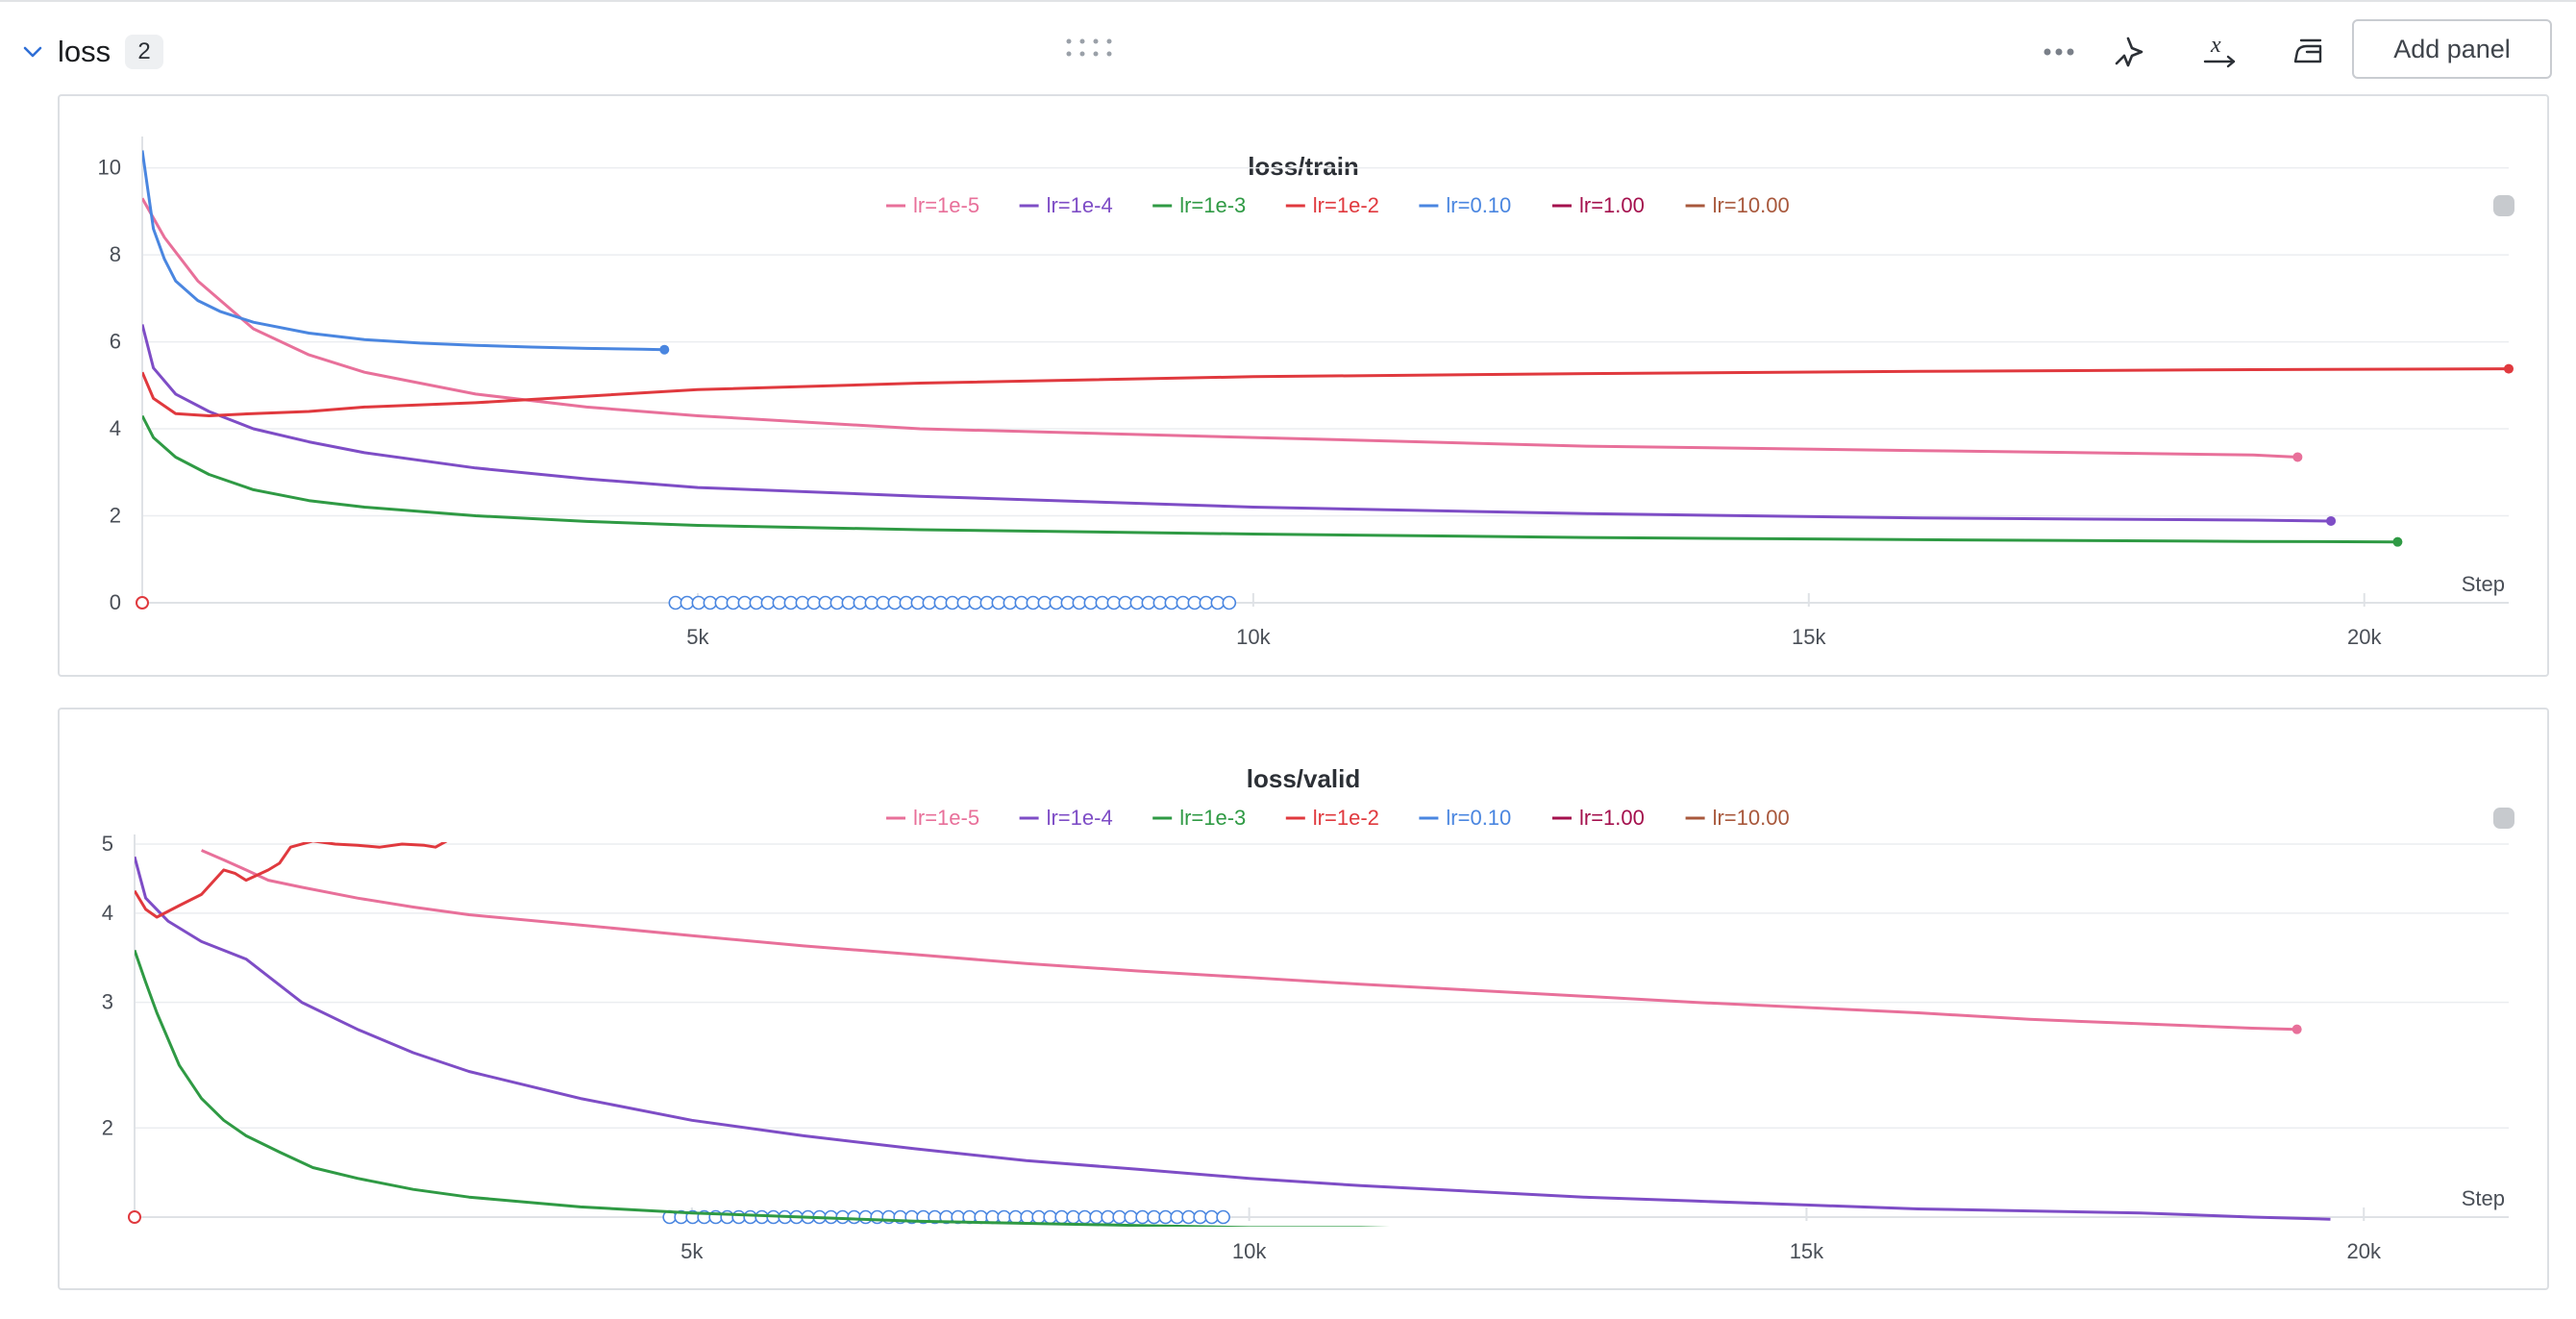  I want to click on chart-title: loss/train, so click(1304, 166).